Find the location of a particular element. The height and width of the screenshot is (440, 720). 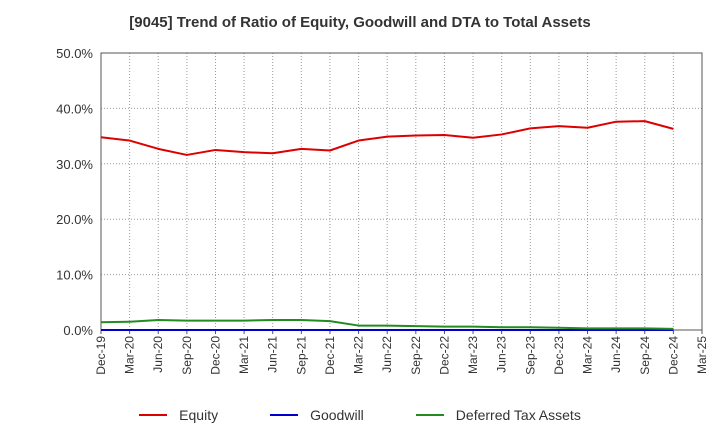

x-tick-label: Mar-22 is located at coordinates (359, 355).